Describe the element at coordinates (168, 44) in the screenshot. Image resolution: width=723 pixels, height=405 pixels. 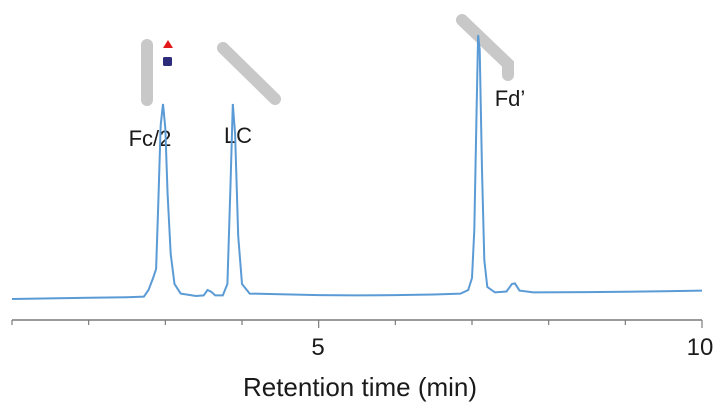
I see `fc-red-triangle-icon` at that location.